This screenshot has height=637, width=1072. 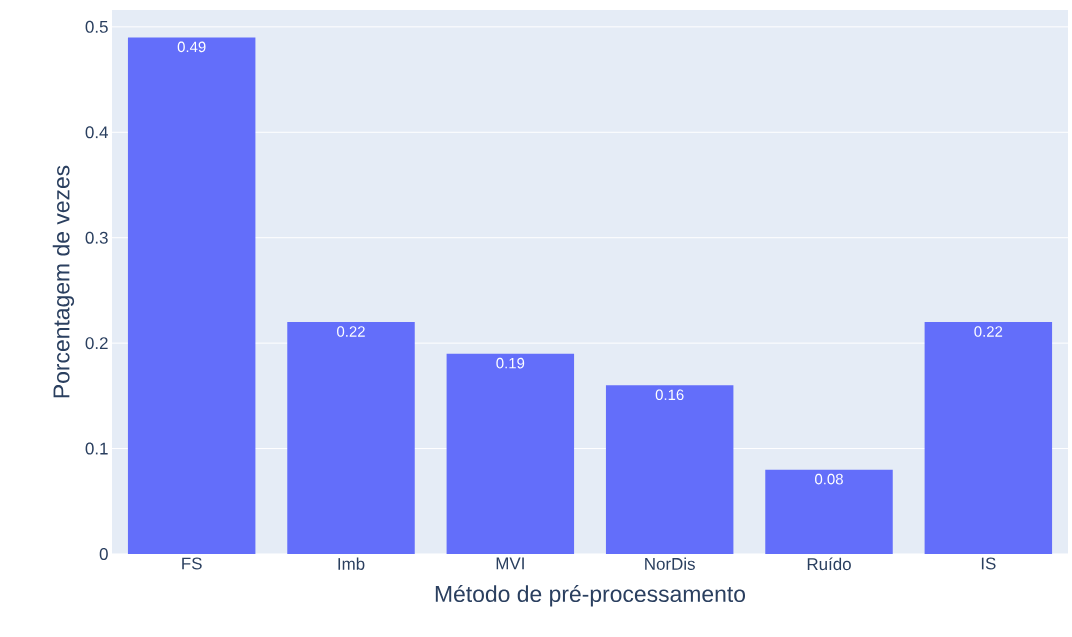 What do you see at coordinates (351, 563) in the screenshot?
I see `x-tick-label: Imb` at bounding box center [351, 563].